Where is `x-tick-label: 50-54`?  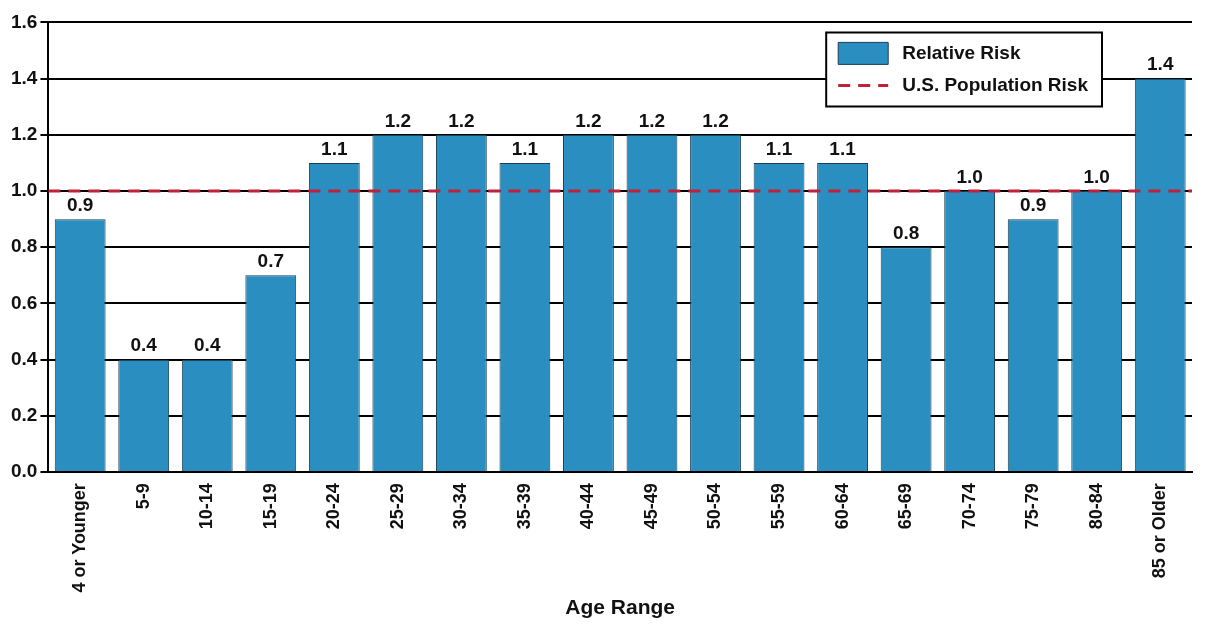
x-tick-label: 50-54 is located at coordinates (714, 506).